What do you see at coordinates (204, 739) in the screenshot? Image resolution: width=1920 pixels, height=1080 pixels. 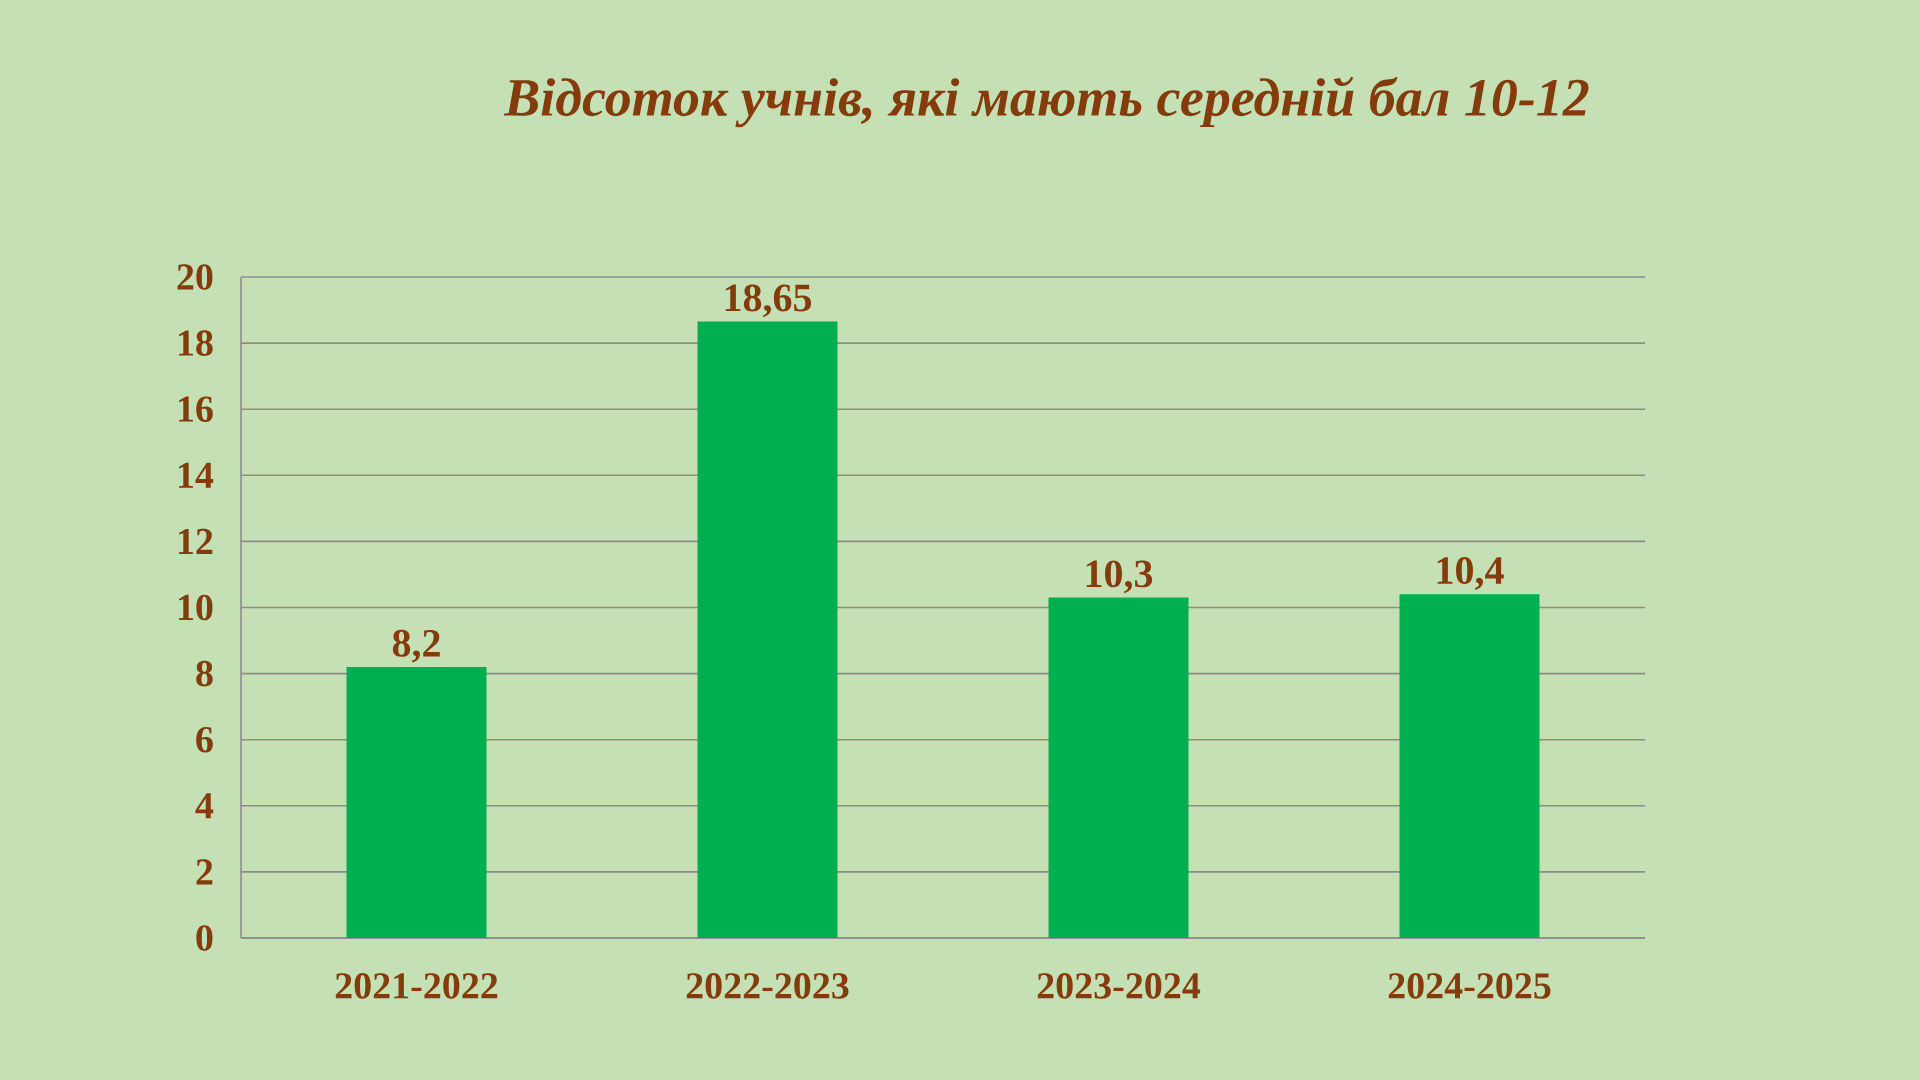 I see `y-tick-label: 6` at bounding box center [204, 739].